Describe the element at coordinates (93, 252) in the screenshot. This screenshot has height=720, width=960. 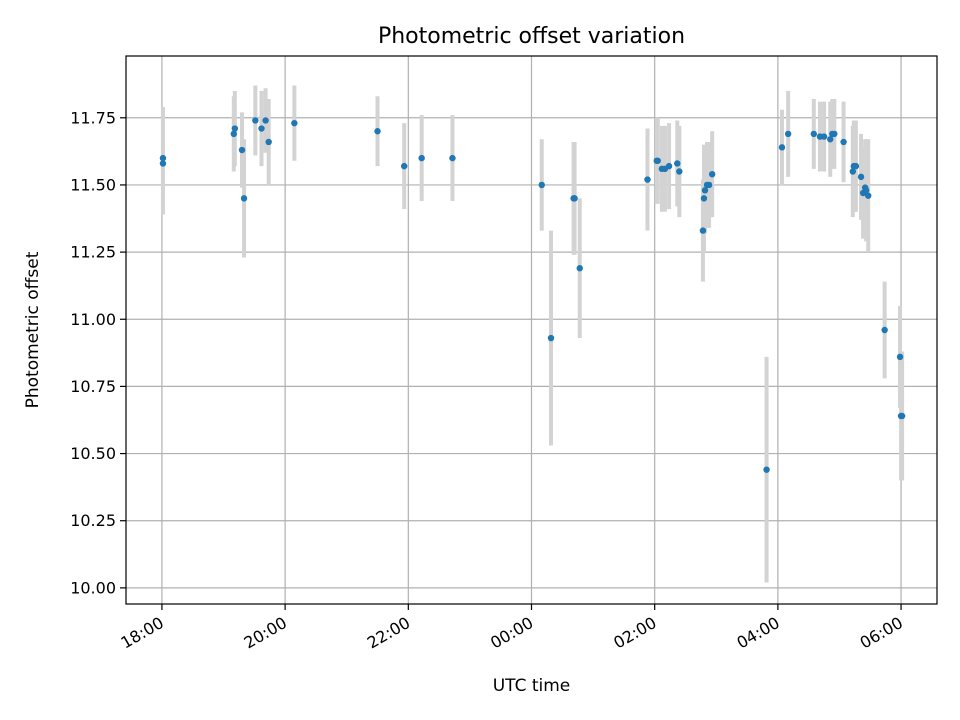
I see `y-tick-label: 11.25` at that location.